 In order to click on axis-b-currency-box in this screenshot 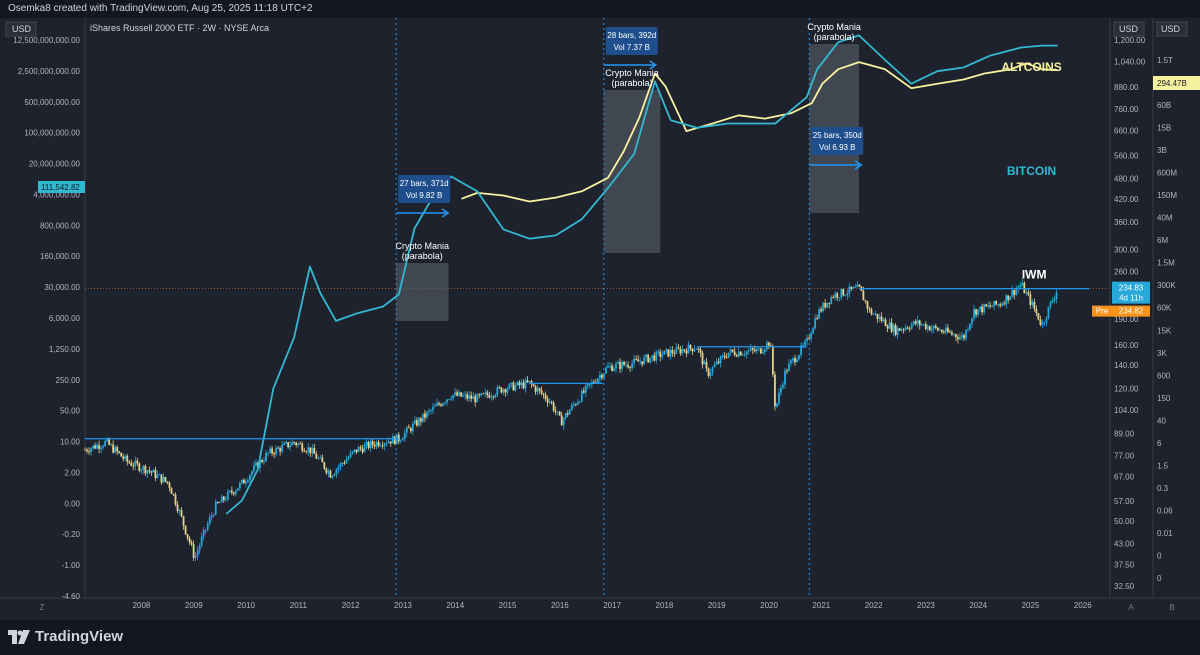, I will do `click(1172, 29)`.